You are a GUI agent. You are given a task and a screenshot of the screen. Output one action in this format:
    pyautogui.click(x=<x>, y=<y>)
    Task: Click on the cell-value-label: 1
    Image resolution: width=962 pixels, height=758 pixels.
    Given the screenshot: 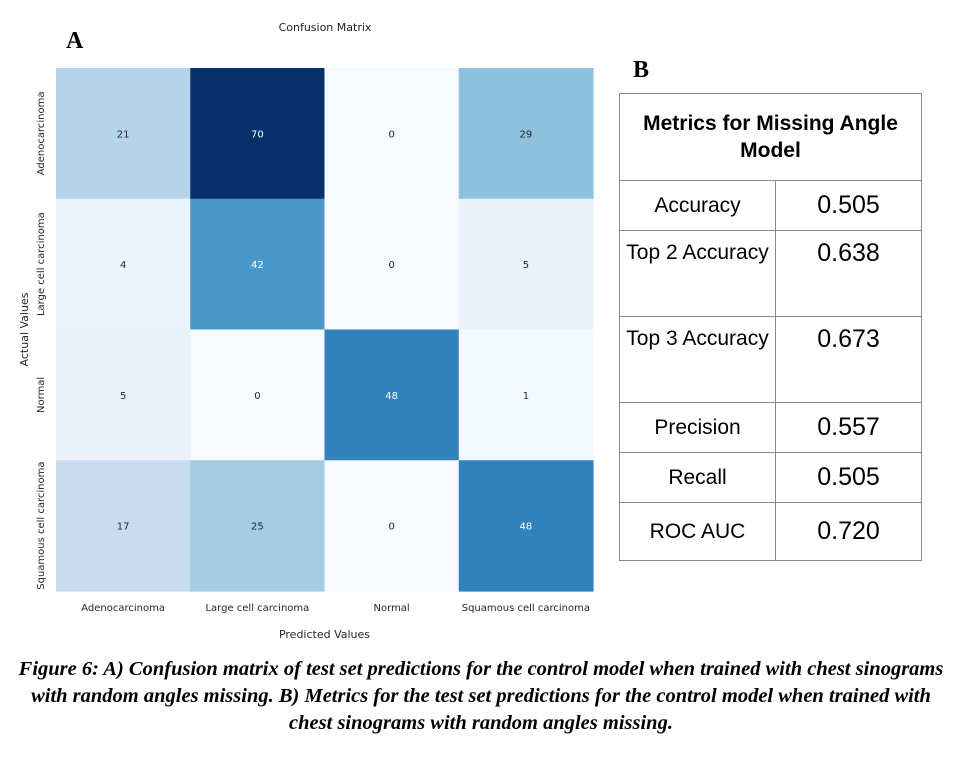 What is the action you would take?
    pyautogui.click(x=526, y=396)
    